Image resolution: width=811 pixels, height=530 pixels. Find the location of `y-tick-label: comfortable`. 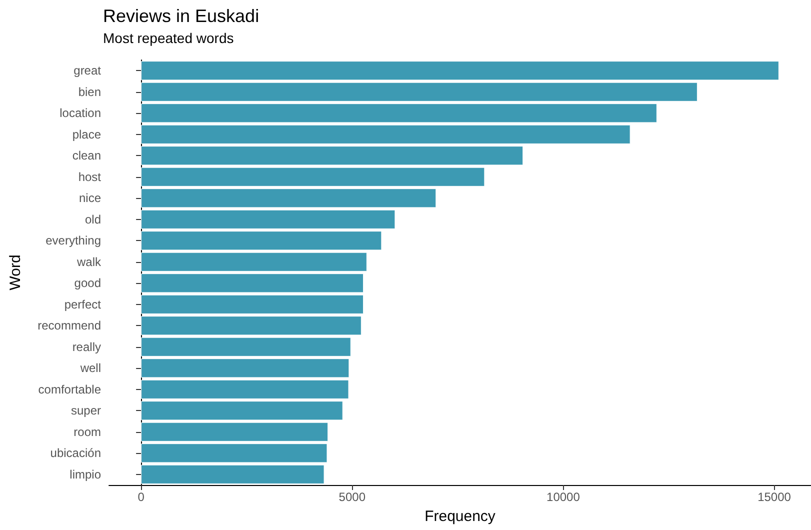

y-tick-label: comfortable is located at coordinates (70, 389).